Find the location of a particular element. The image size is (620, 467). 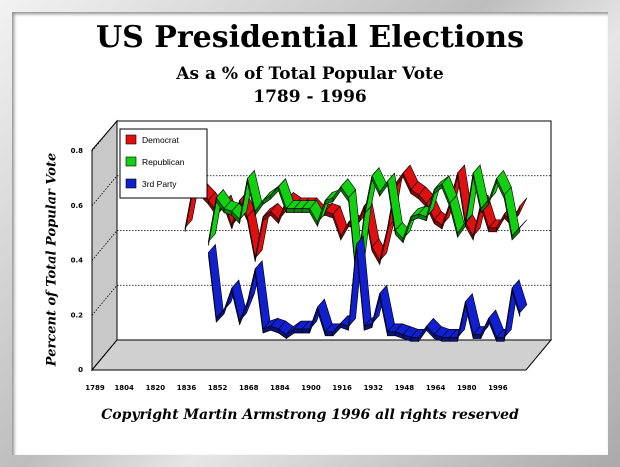

y-tick-label: 0.8 is located at coordinates (77, 151).